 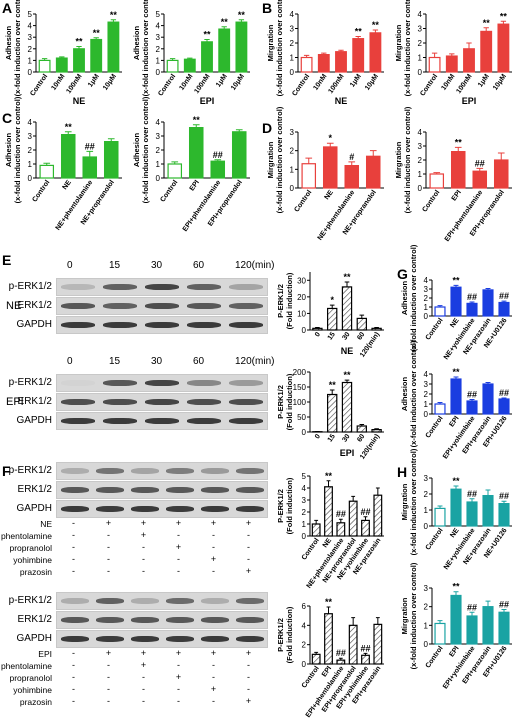 What do you see at coordinates (34, 401) in the screenshot?
I see `blot-row-label: ERK1/2` at bounding box center [34, 401].